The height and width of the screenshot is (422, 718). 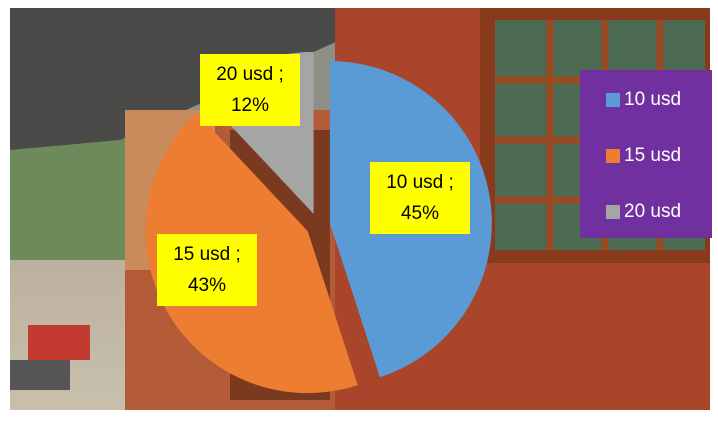 I want to click on data-label-value: 43%, so click(x=207, y=285).